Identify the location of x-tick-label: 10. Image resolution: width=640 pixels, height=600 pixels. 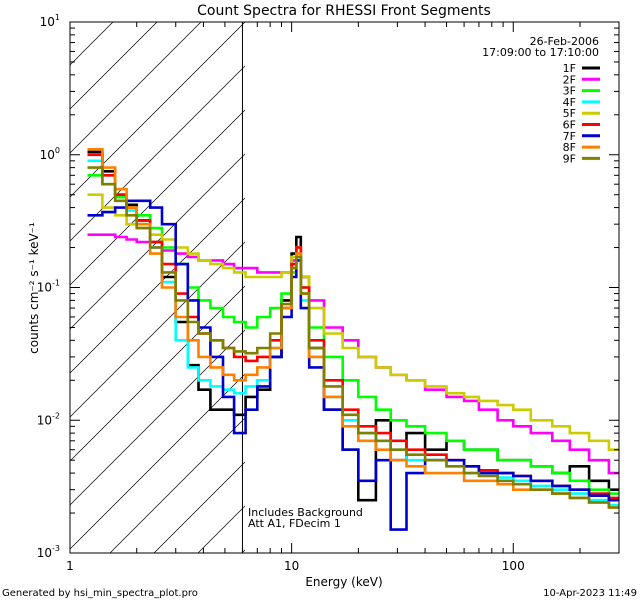
(291, 566).